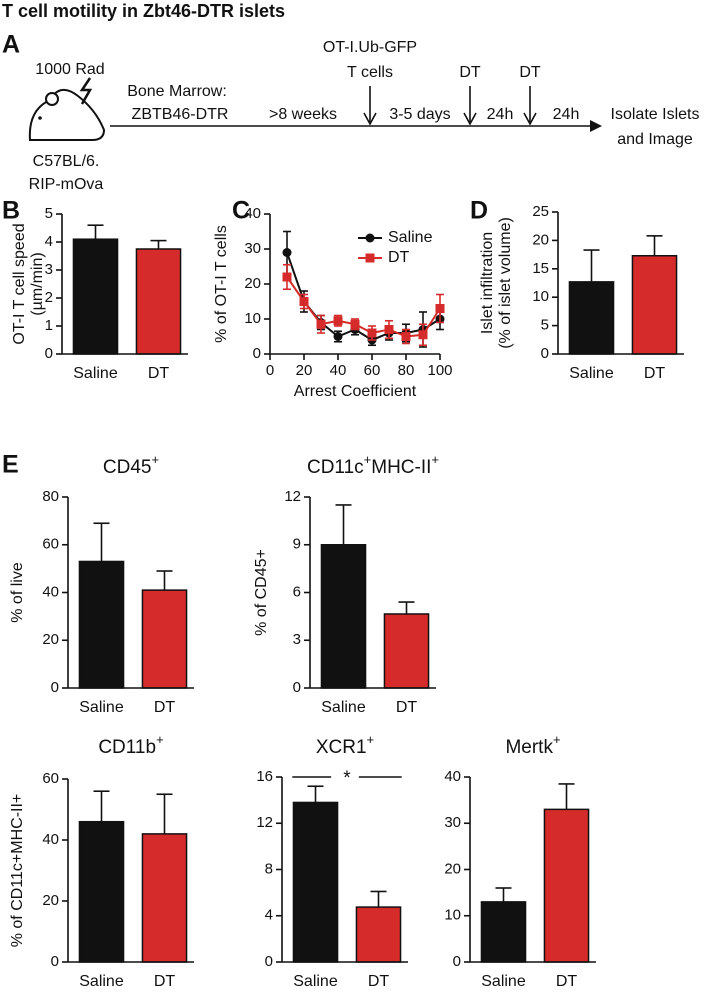 The width and height of the screenshot is (712, 994). What do you see at coordinates (505, 283) in the screenshot?
I see `y-axis-label: (% of islet volume)` at bounding box center [505, 283].